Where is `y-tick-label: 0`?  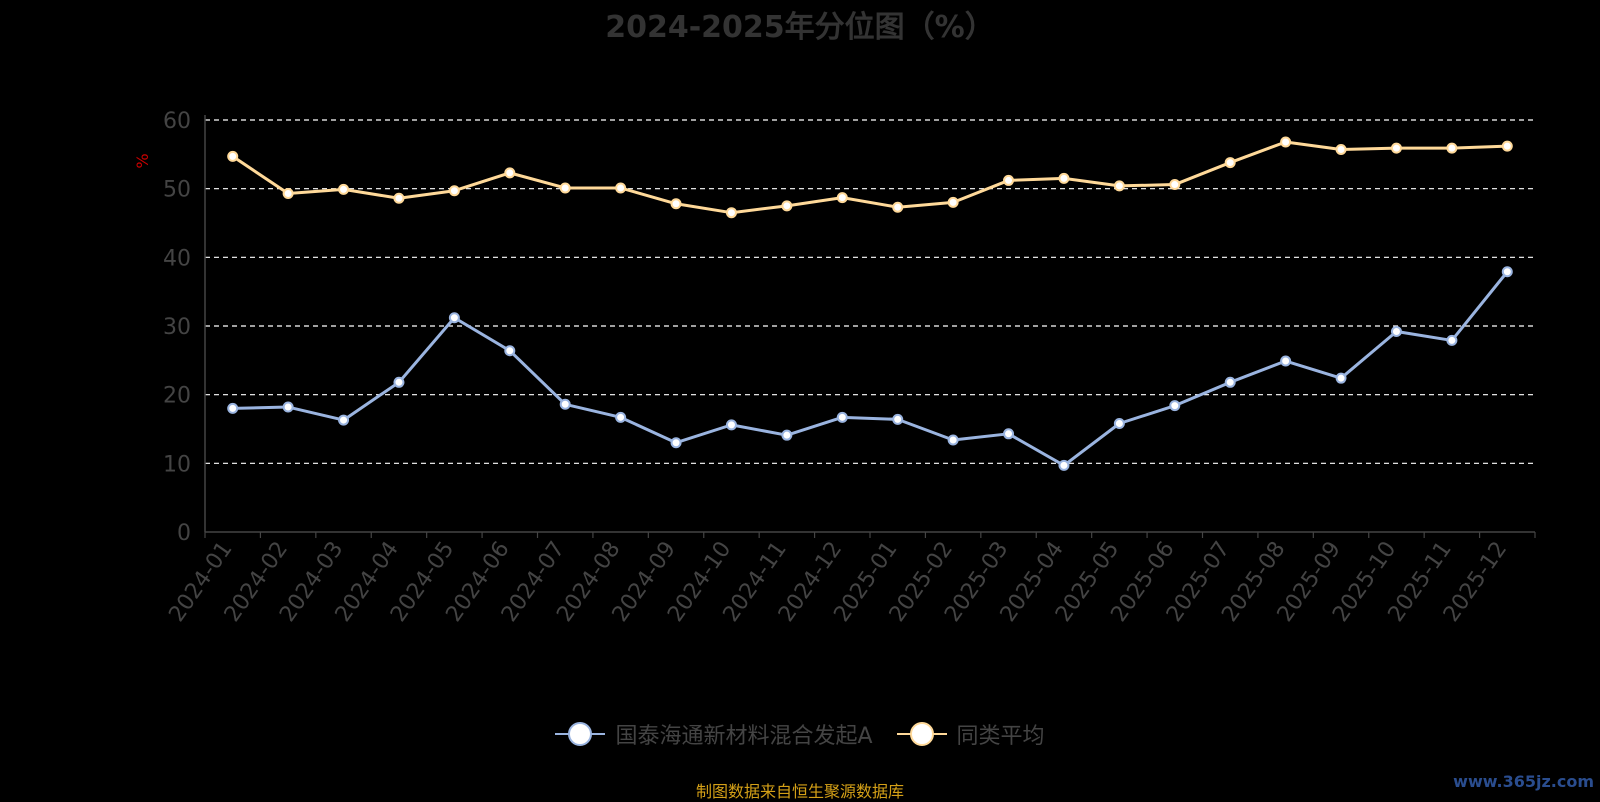
y-tick-label: 0 is located at coordinates (184, 533).